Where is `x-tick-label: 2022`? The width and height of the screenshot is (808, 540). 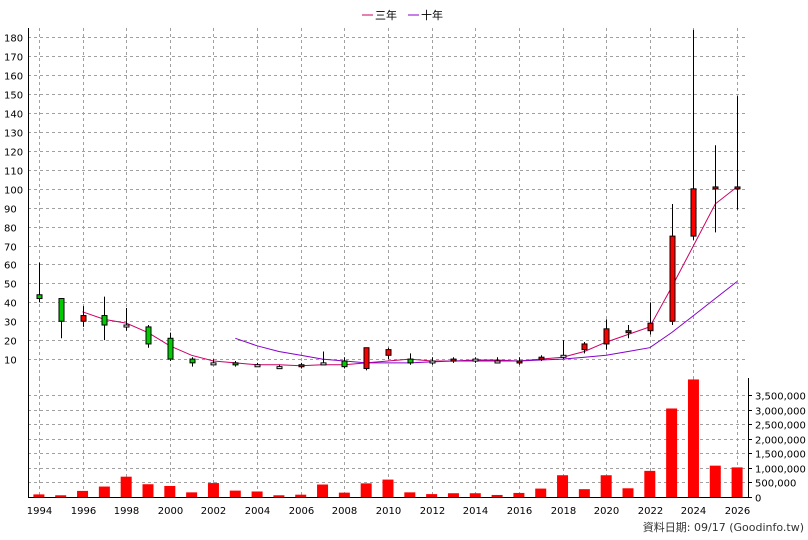
x-tick-label: 2022 is located at coordinates (650, 511).